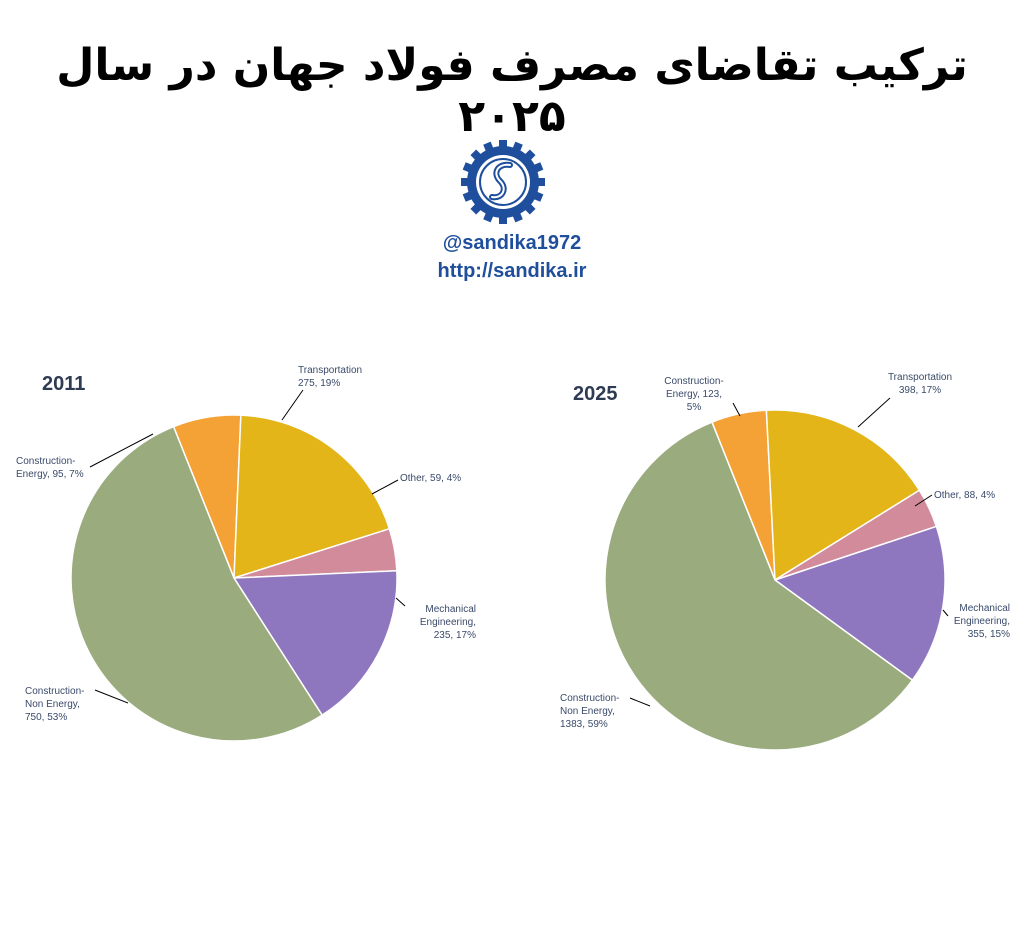 This screenshot has height=930, width=1024. What do you see at coordinates (503, 182) in the screenshot?
I see `sandika-logo-icon` at bounding box center [503, 182].